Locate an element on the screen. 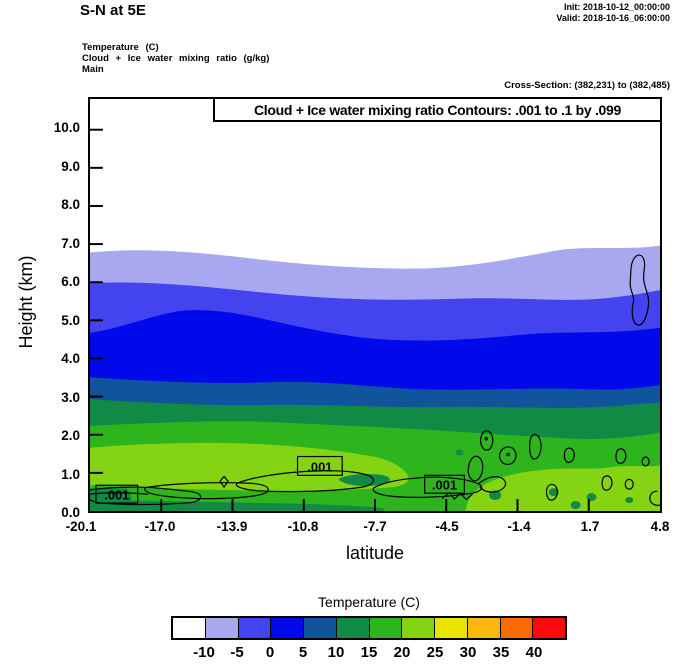 The image size is (674, 668). band-20-25-left-tongue is located at coordinates (249, 466).